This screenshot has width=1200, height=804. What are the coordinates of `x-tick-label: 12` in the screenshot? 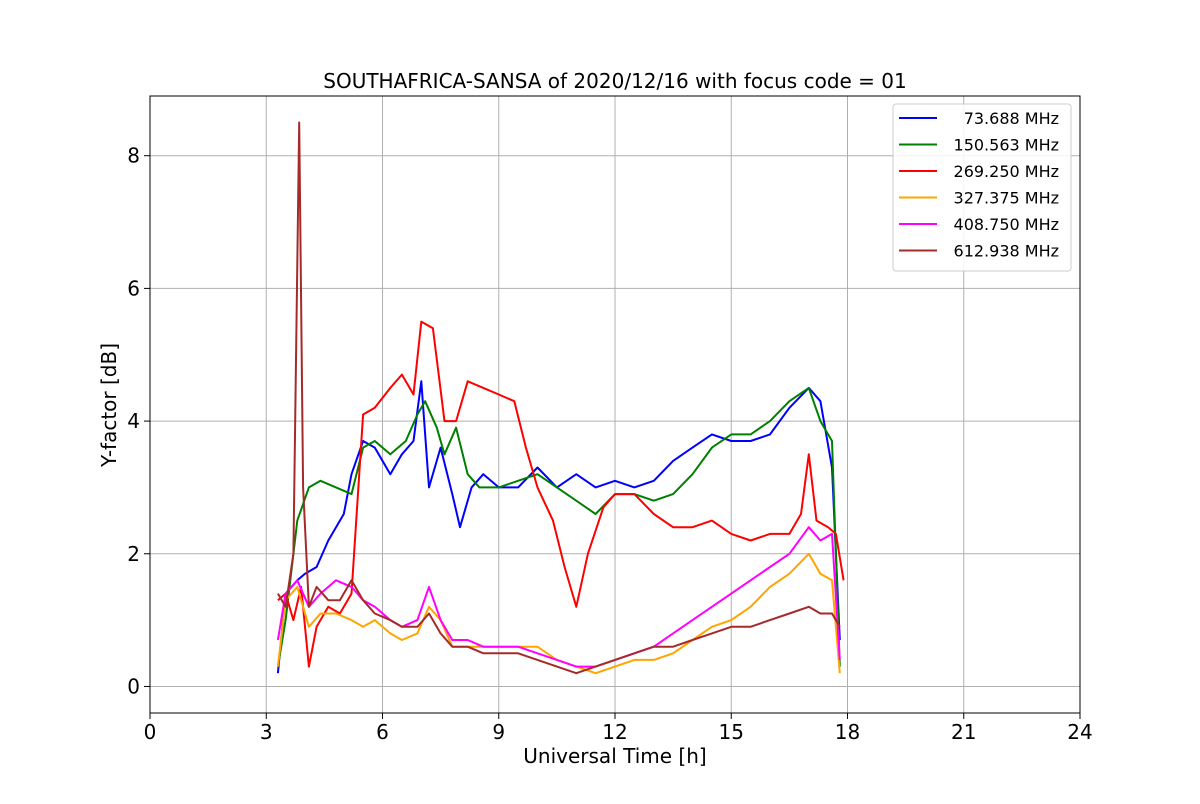 It's located at (614, 732).